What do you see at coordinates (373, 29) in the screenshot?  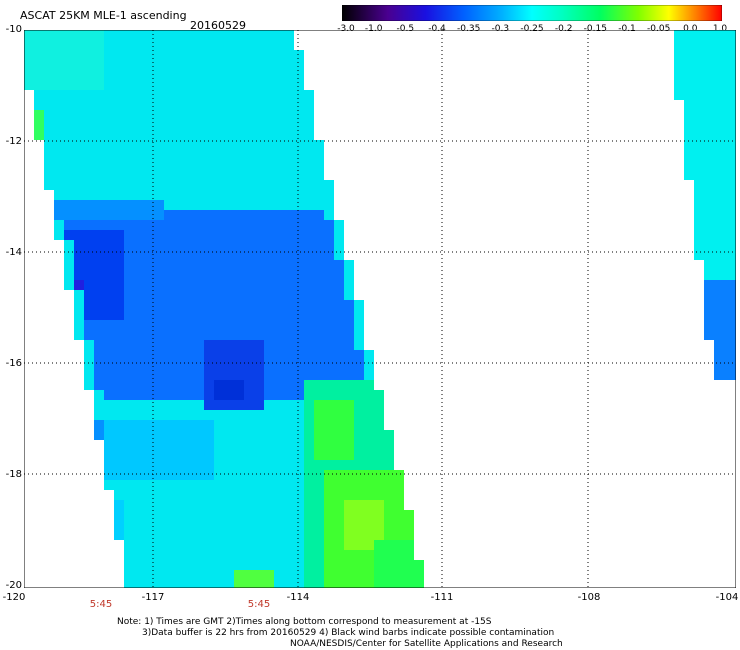 I see `colorbar-tick-label: -1.0` at bounding box center [373, 29].